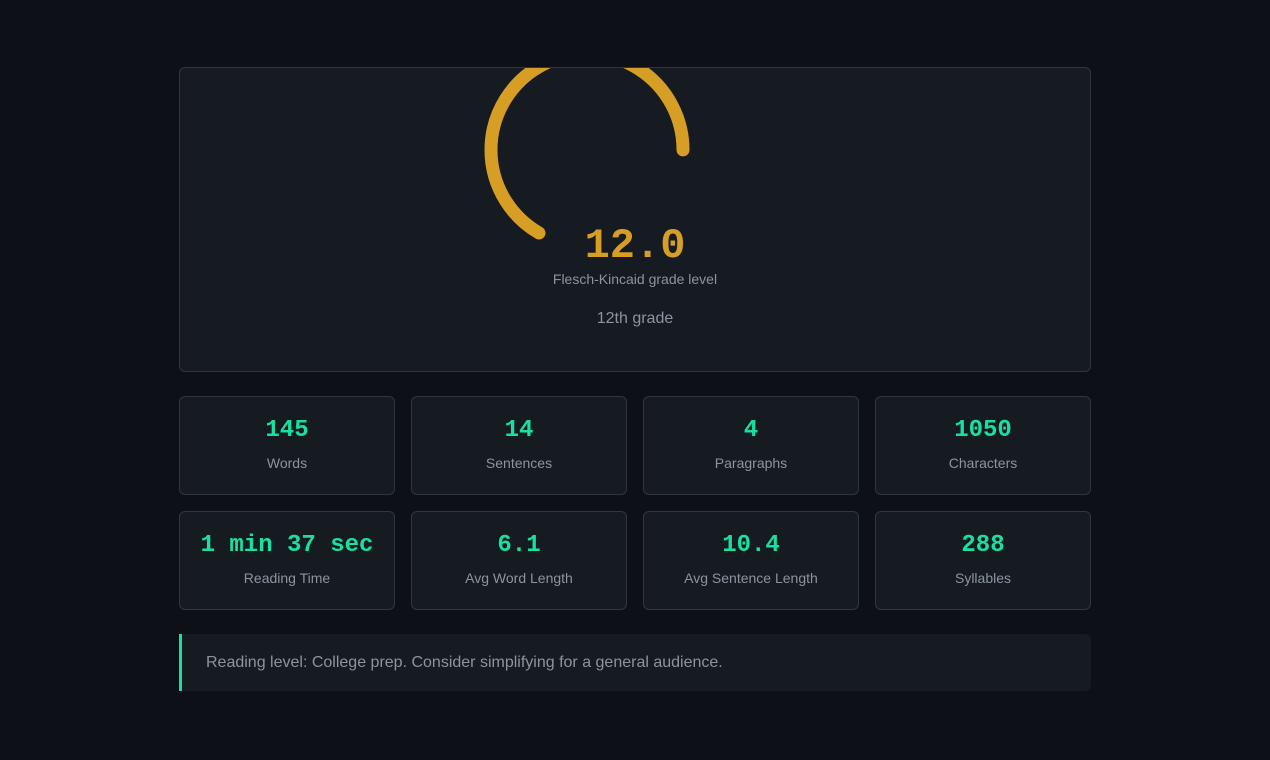 This screenshot has height=760, width=1270. I want to click on stat-label: Syllables, so click(983, 578).